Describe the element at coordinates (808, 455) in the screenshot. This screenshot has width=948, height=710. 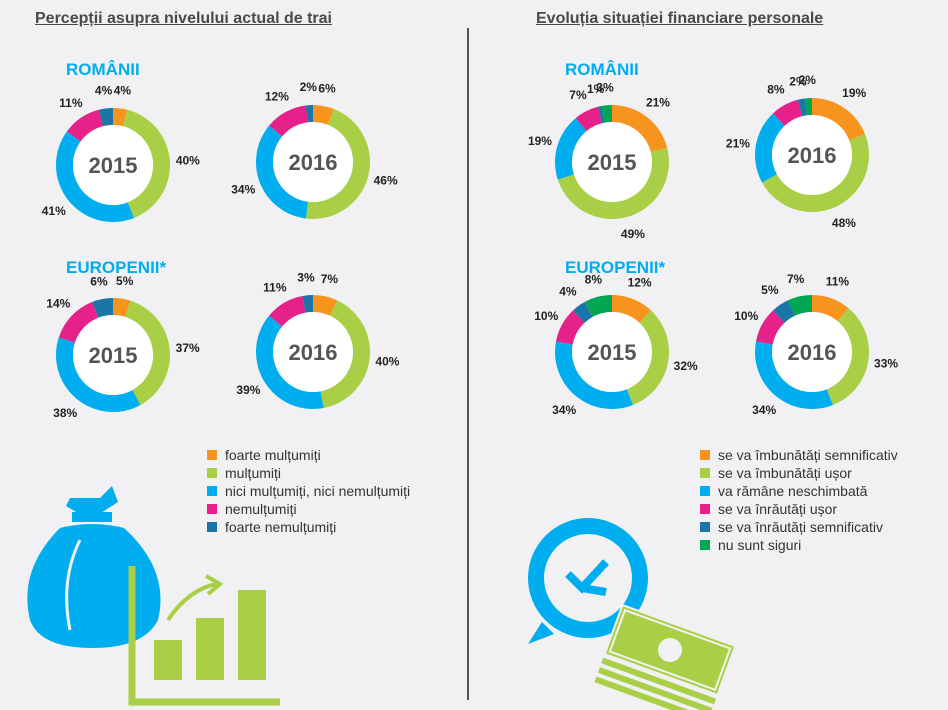
I see `legend-label: se va îmbunătăți semnificativ` at that location.